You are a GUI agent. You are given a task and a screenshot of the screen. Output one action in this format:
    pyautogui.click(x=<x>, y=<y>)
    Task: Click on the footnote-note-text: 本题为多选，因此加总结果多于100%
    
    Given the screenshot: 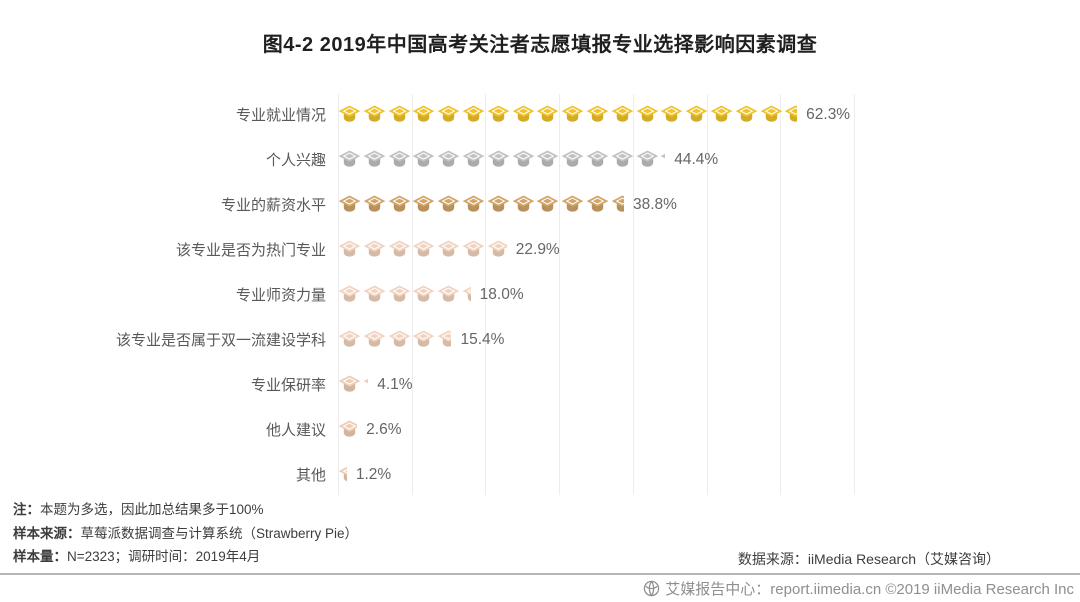 What is the action you would take?
    pyautogui.click(x=152, y=509)
    